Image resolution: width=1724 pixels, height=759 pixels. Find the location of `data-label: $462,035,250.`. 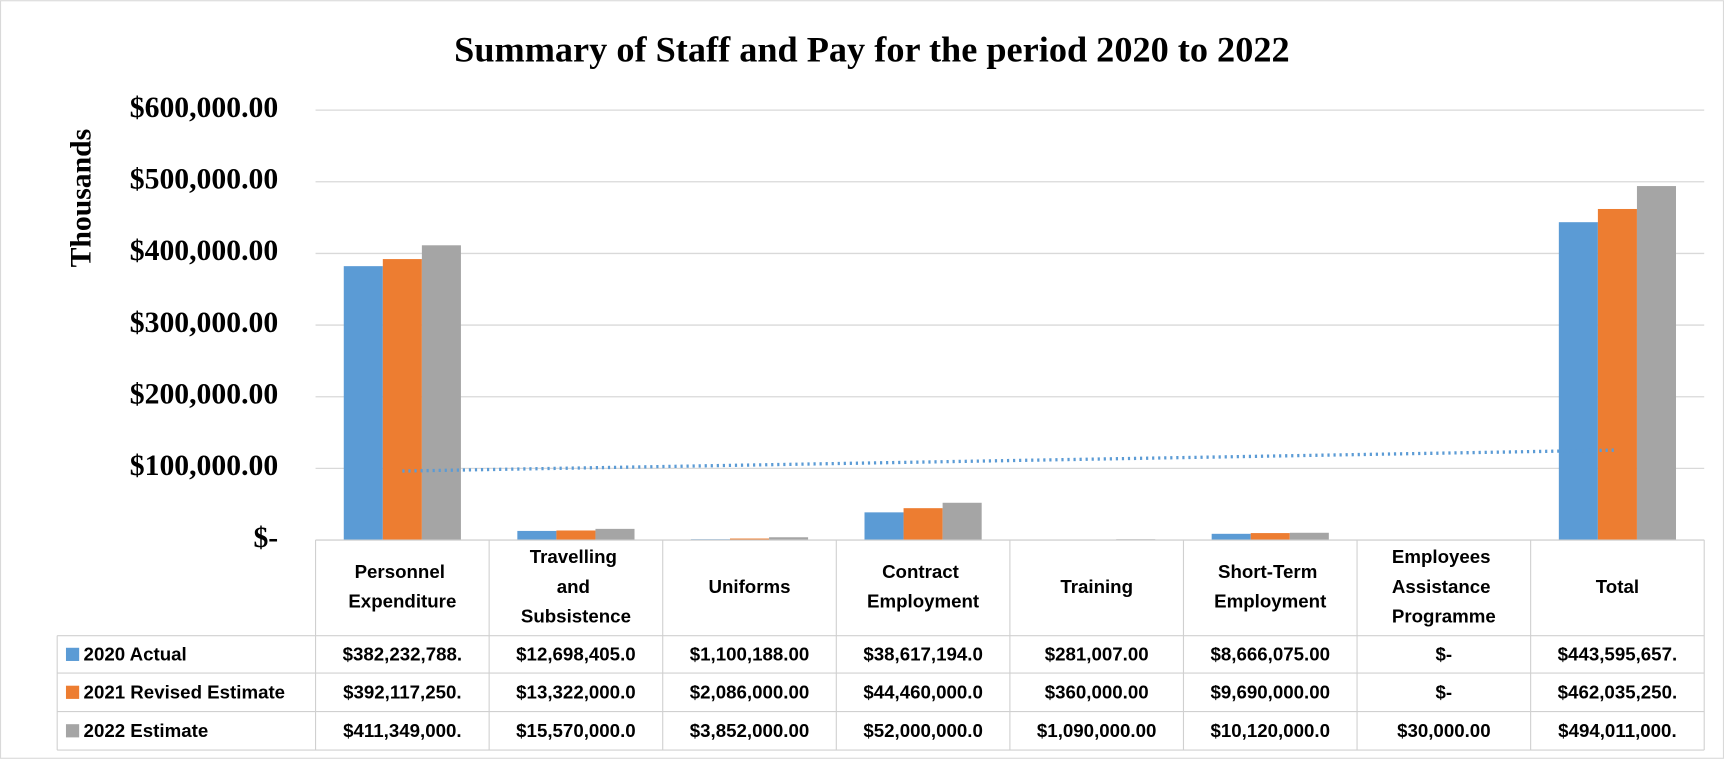

data-label: $462,035,250. is located at coordinates (1618, 691).